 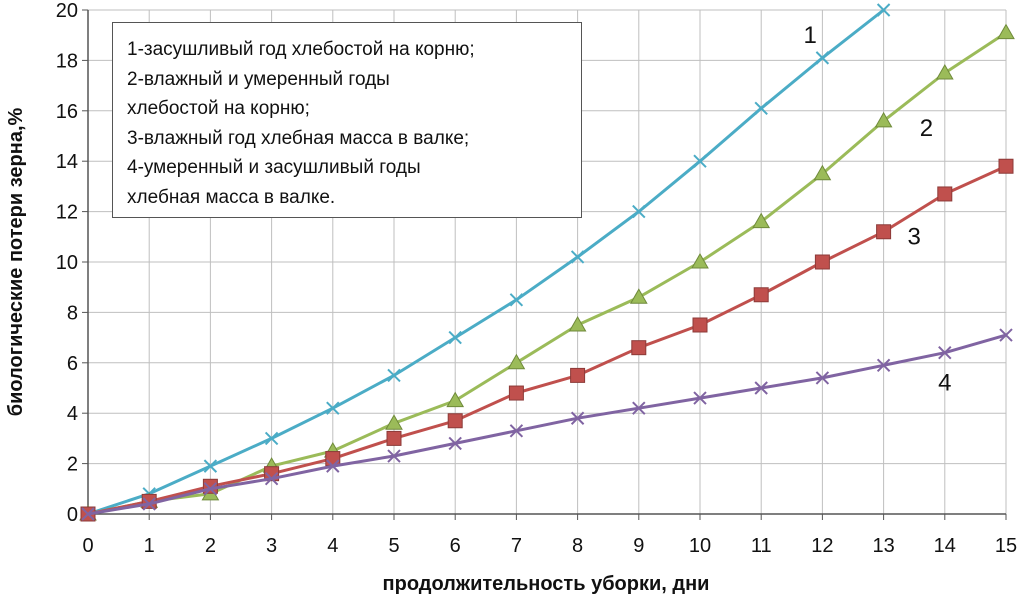 I want to click on x-tick-label: 0, so click(x=87, y=546).